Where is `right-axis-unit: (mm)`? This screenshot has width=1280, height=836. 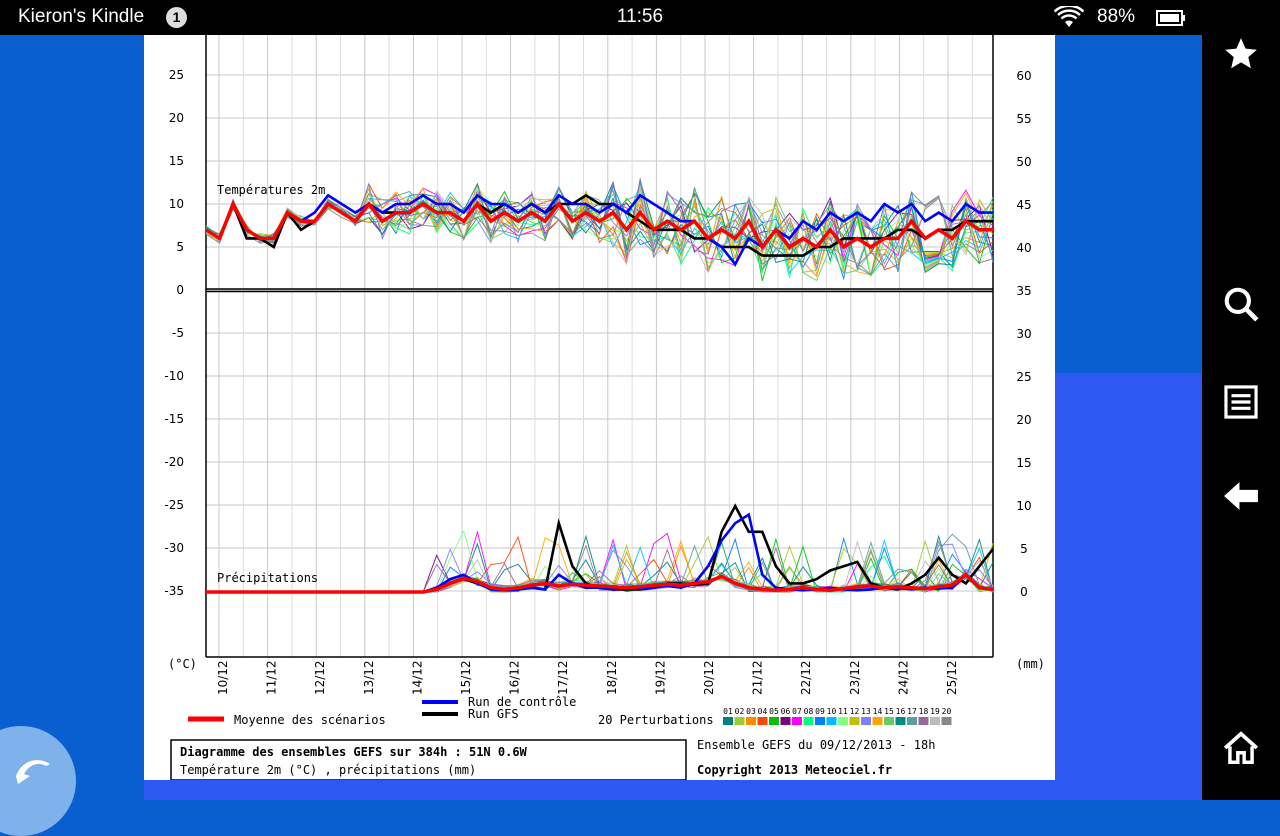 right-axis-unit: (mm) is located at coordinates (1030, 664).